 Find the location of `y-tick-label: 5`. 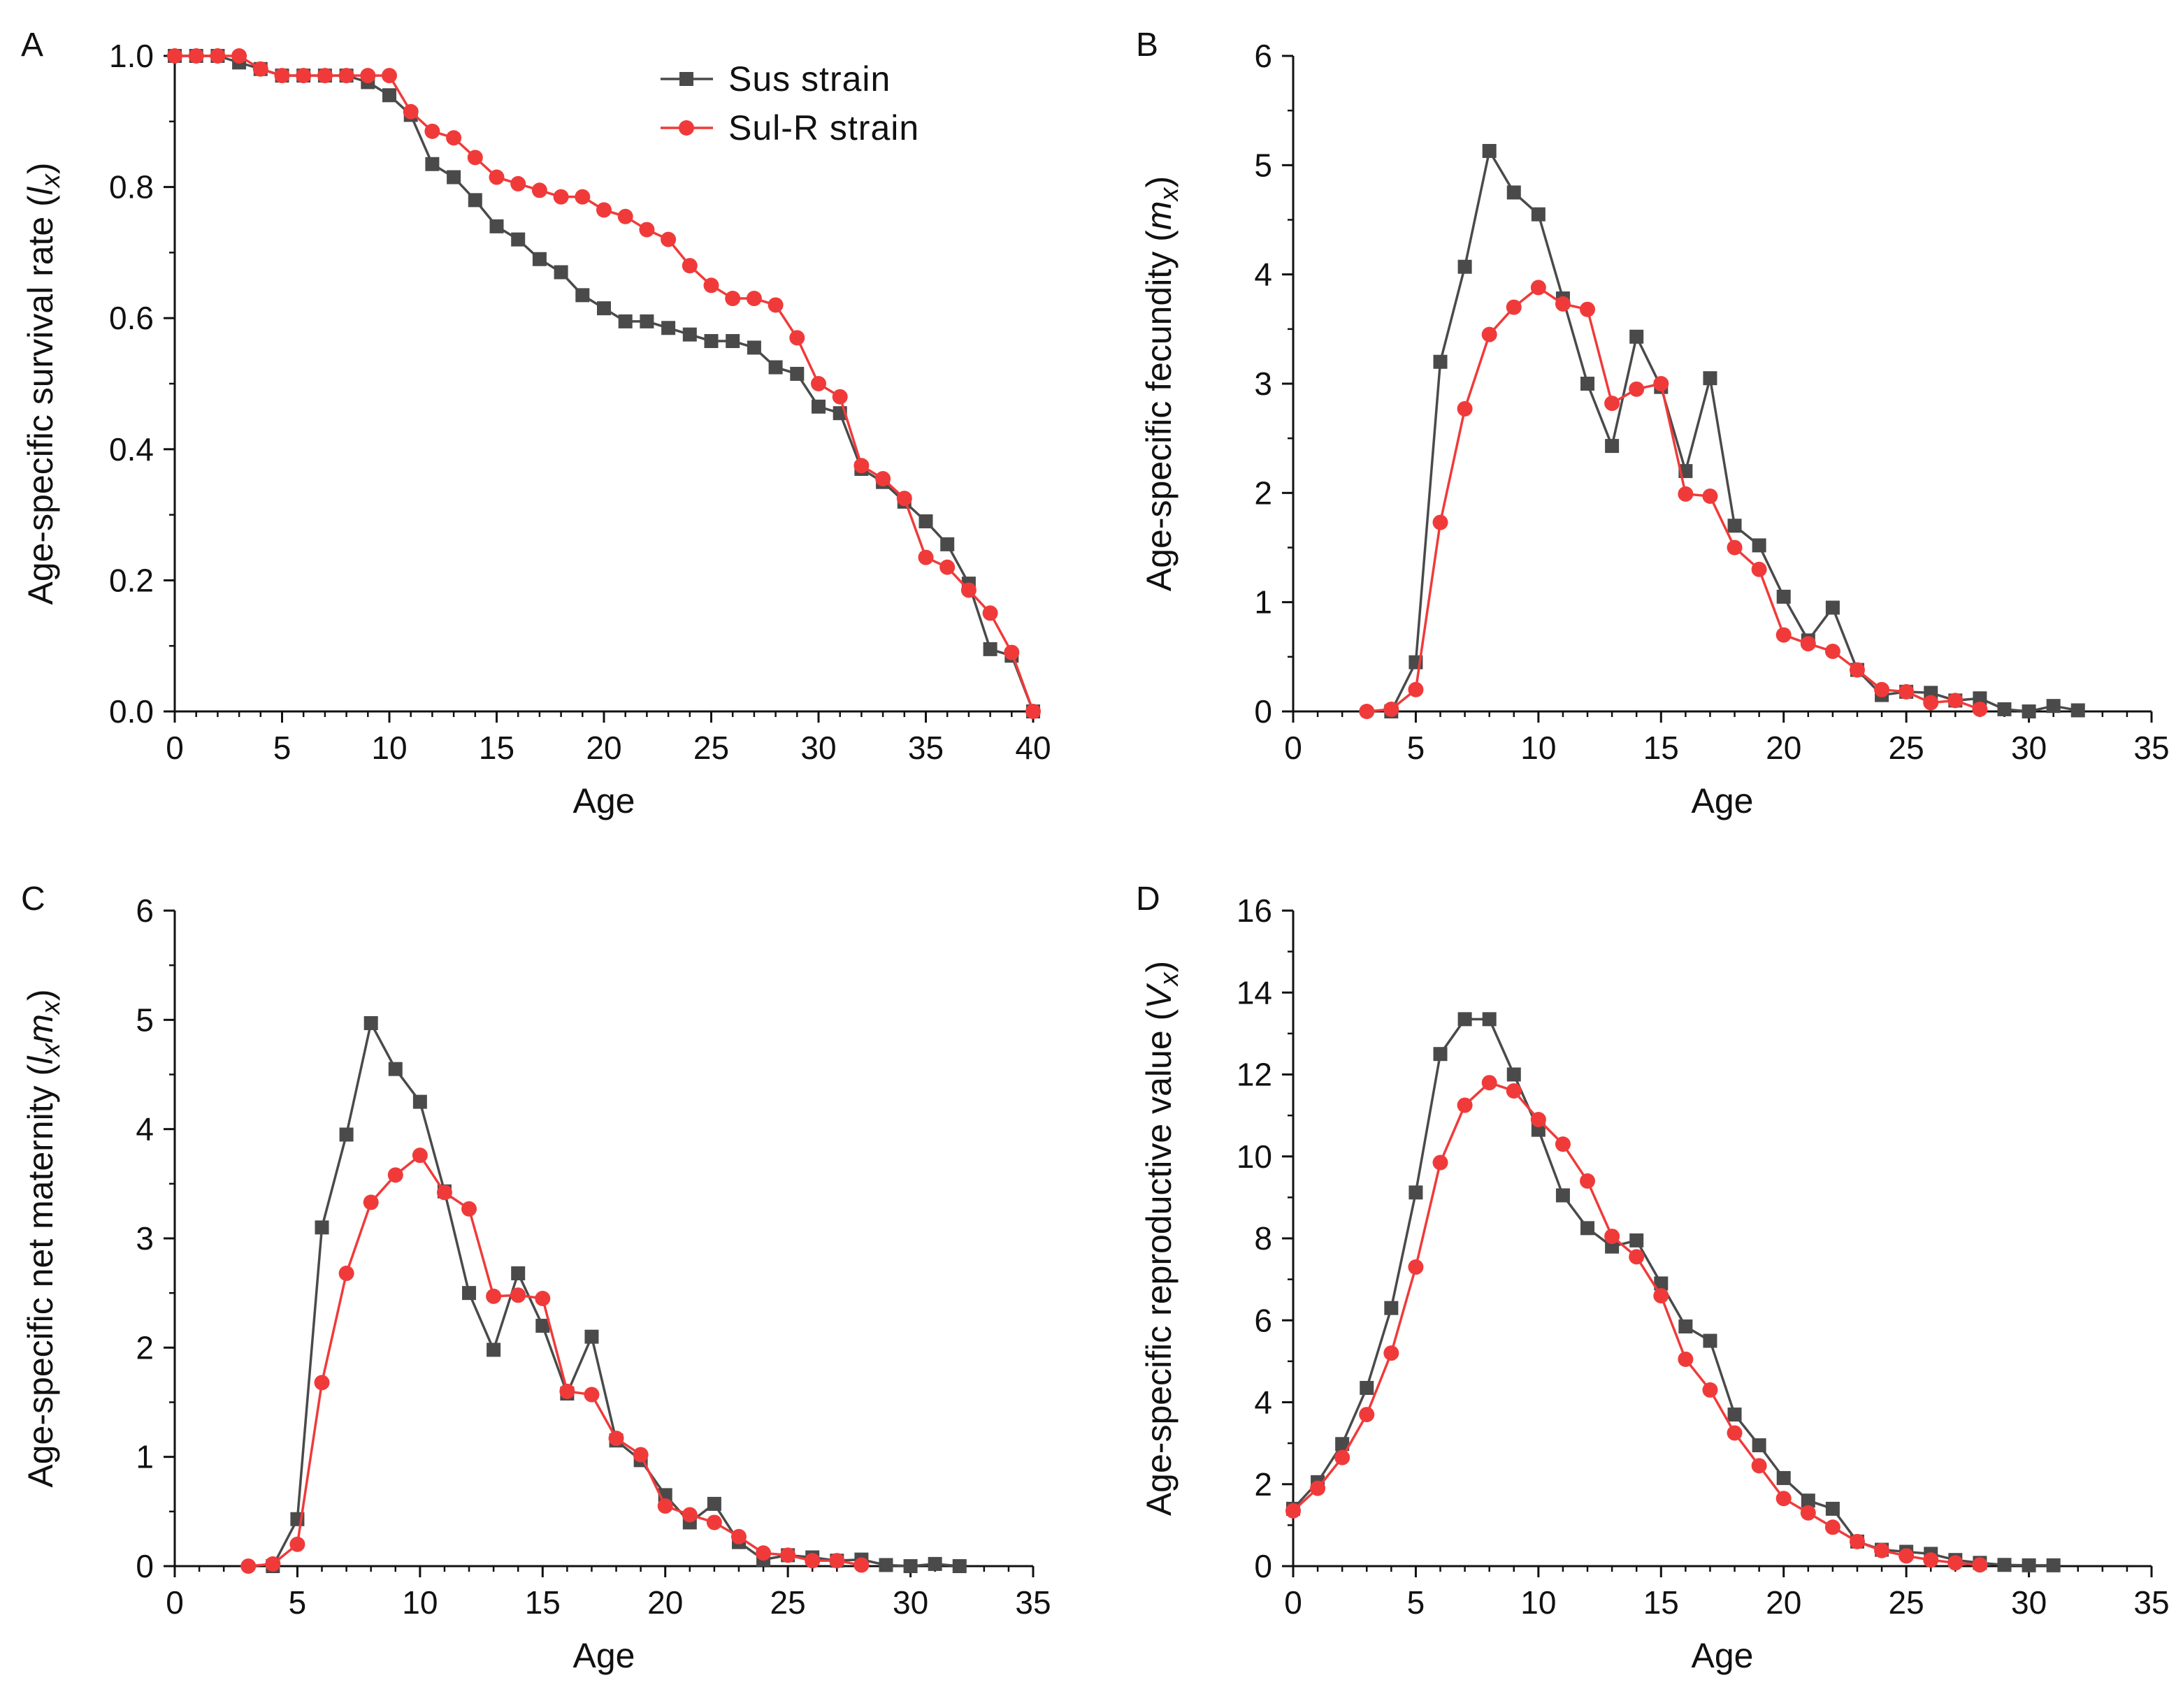

y-tick-label: 5 is located at coordinates (1263, 165).